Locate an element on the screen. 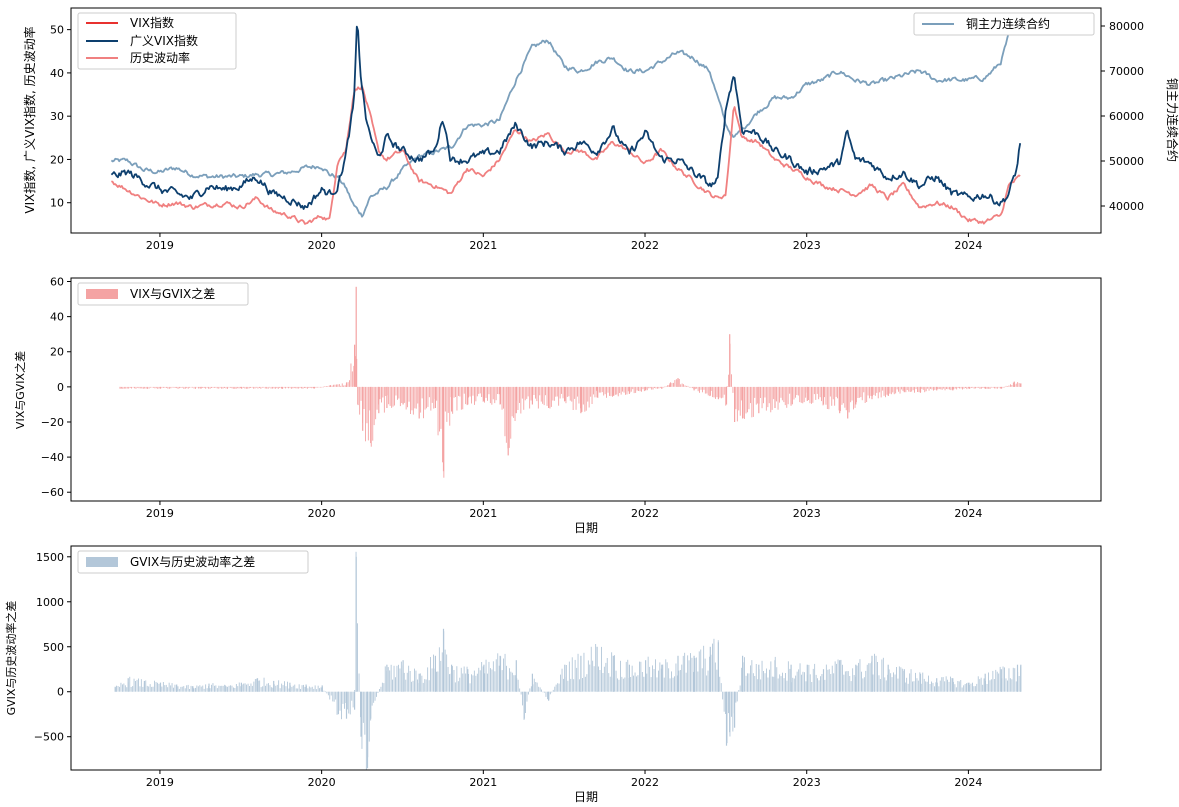  y-tick-label: 50 is located at coordinates (57, 30).